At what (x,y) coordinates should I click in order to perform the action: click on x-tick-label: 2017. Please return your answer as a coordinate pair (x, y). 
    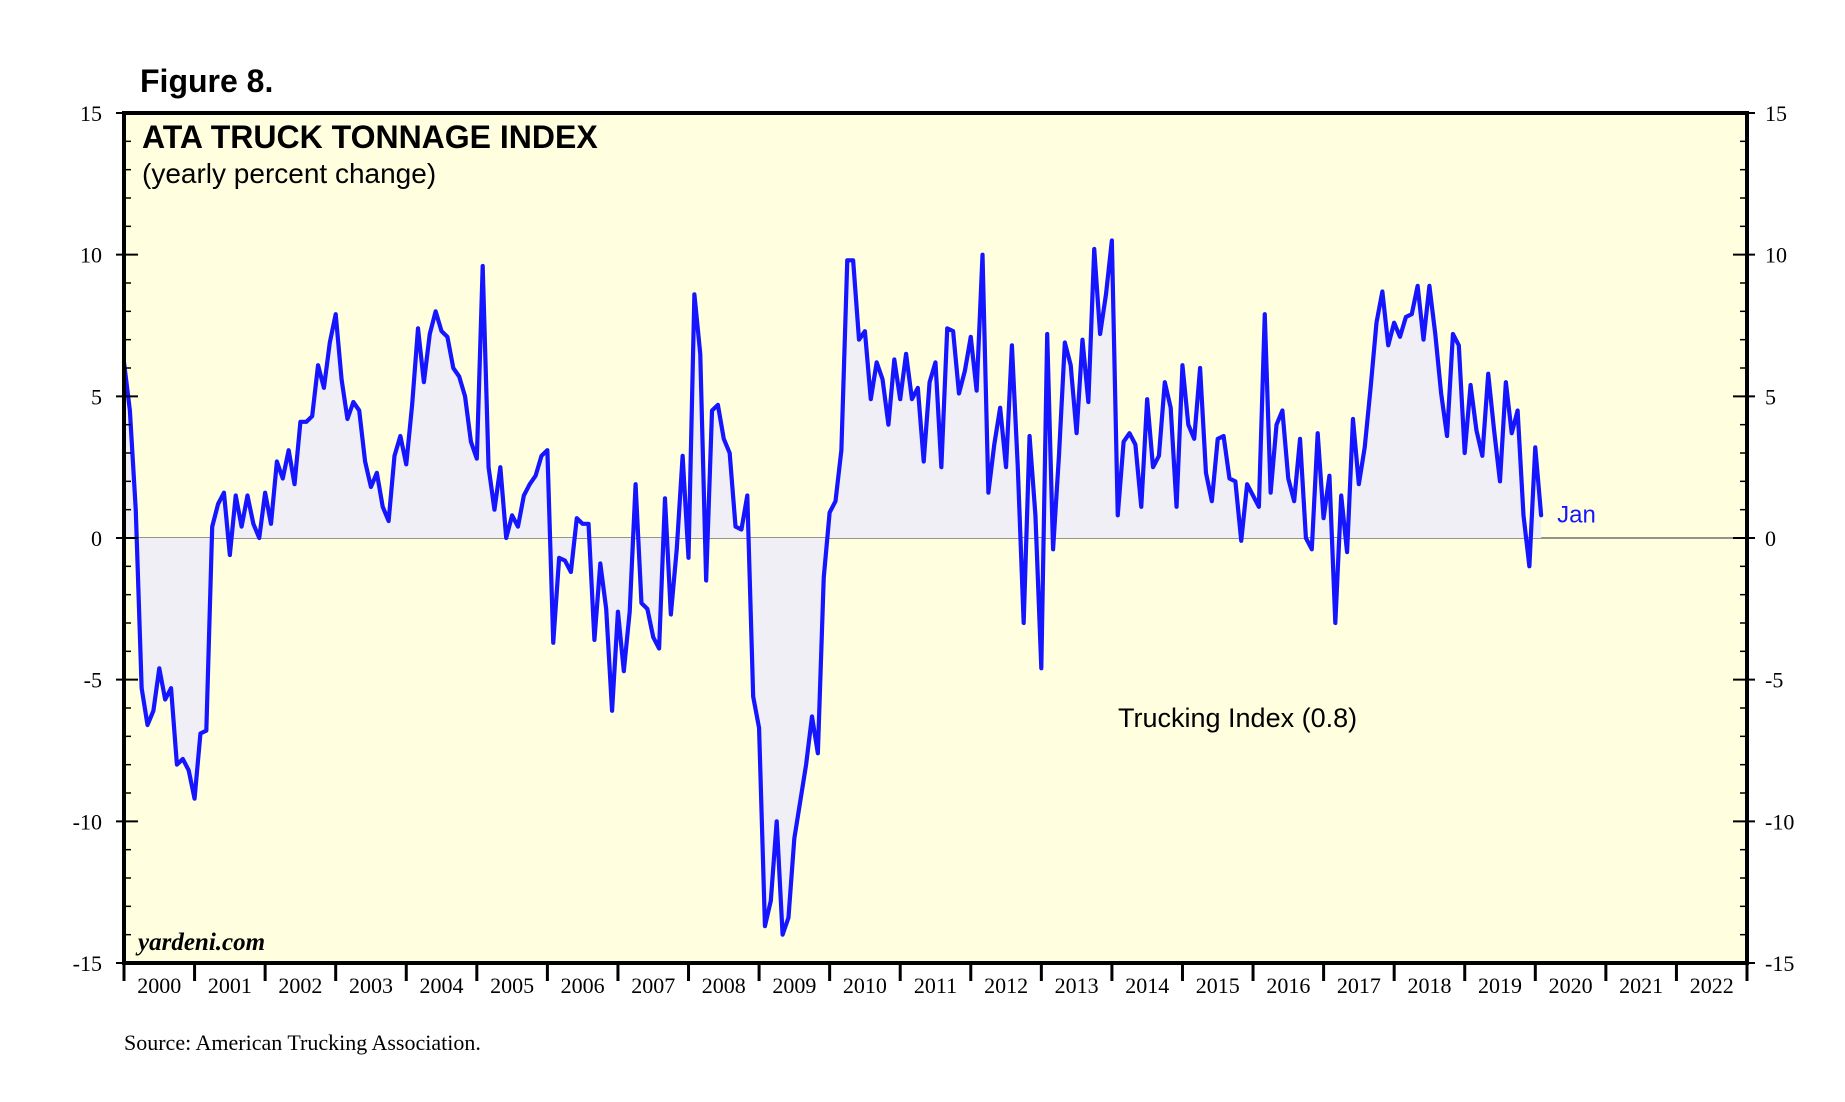
    Looking at the image, I should click on (1359, 985).